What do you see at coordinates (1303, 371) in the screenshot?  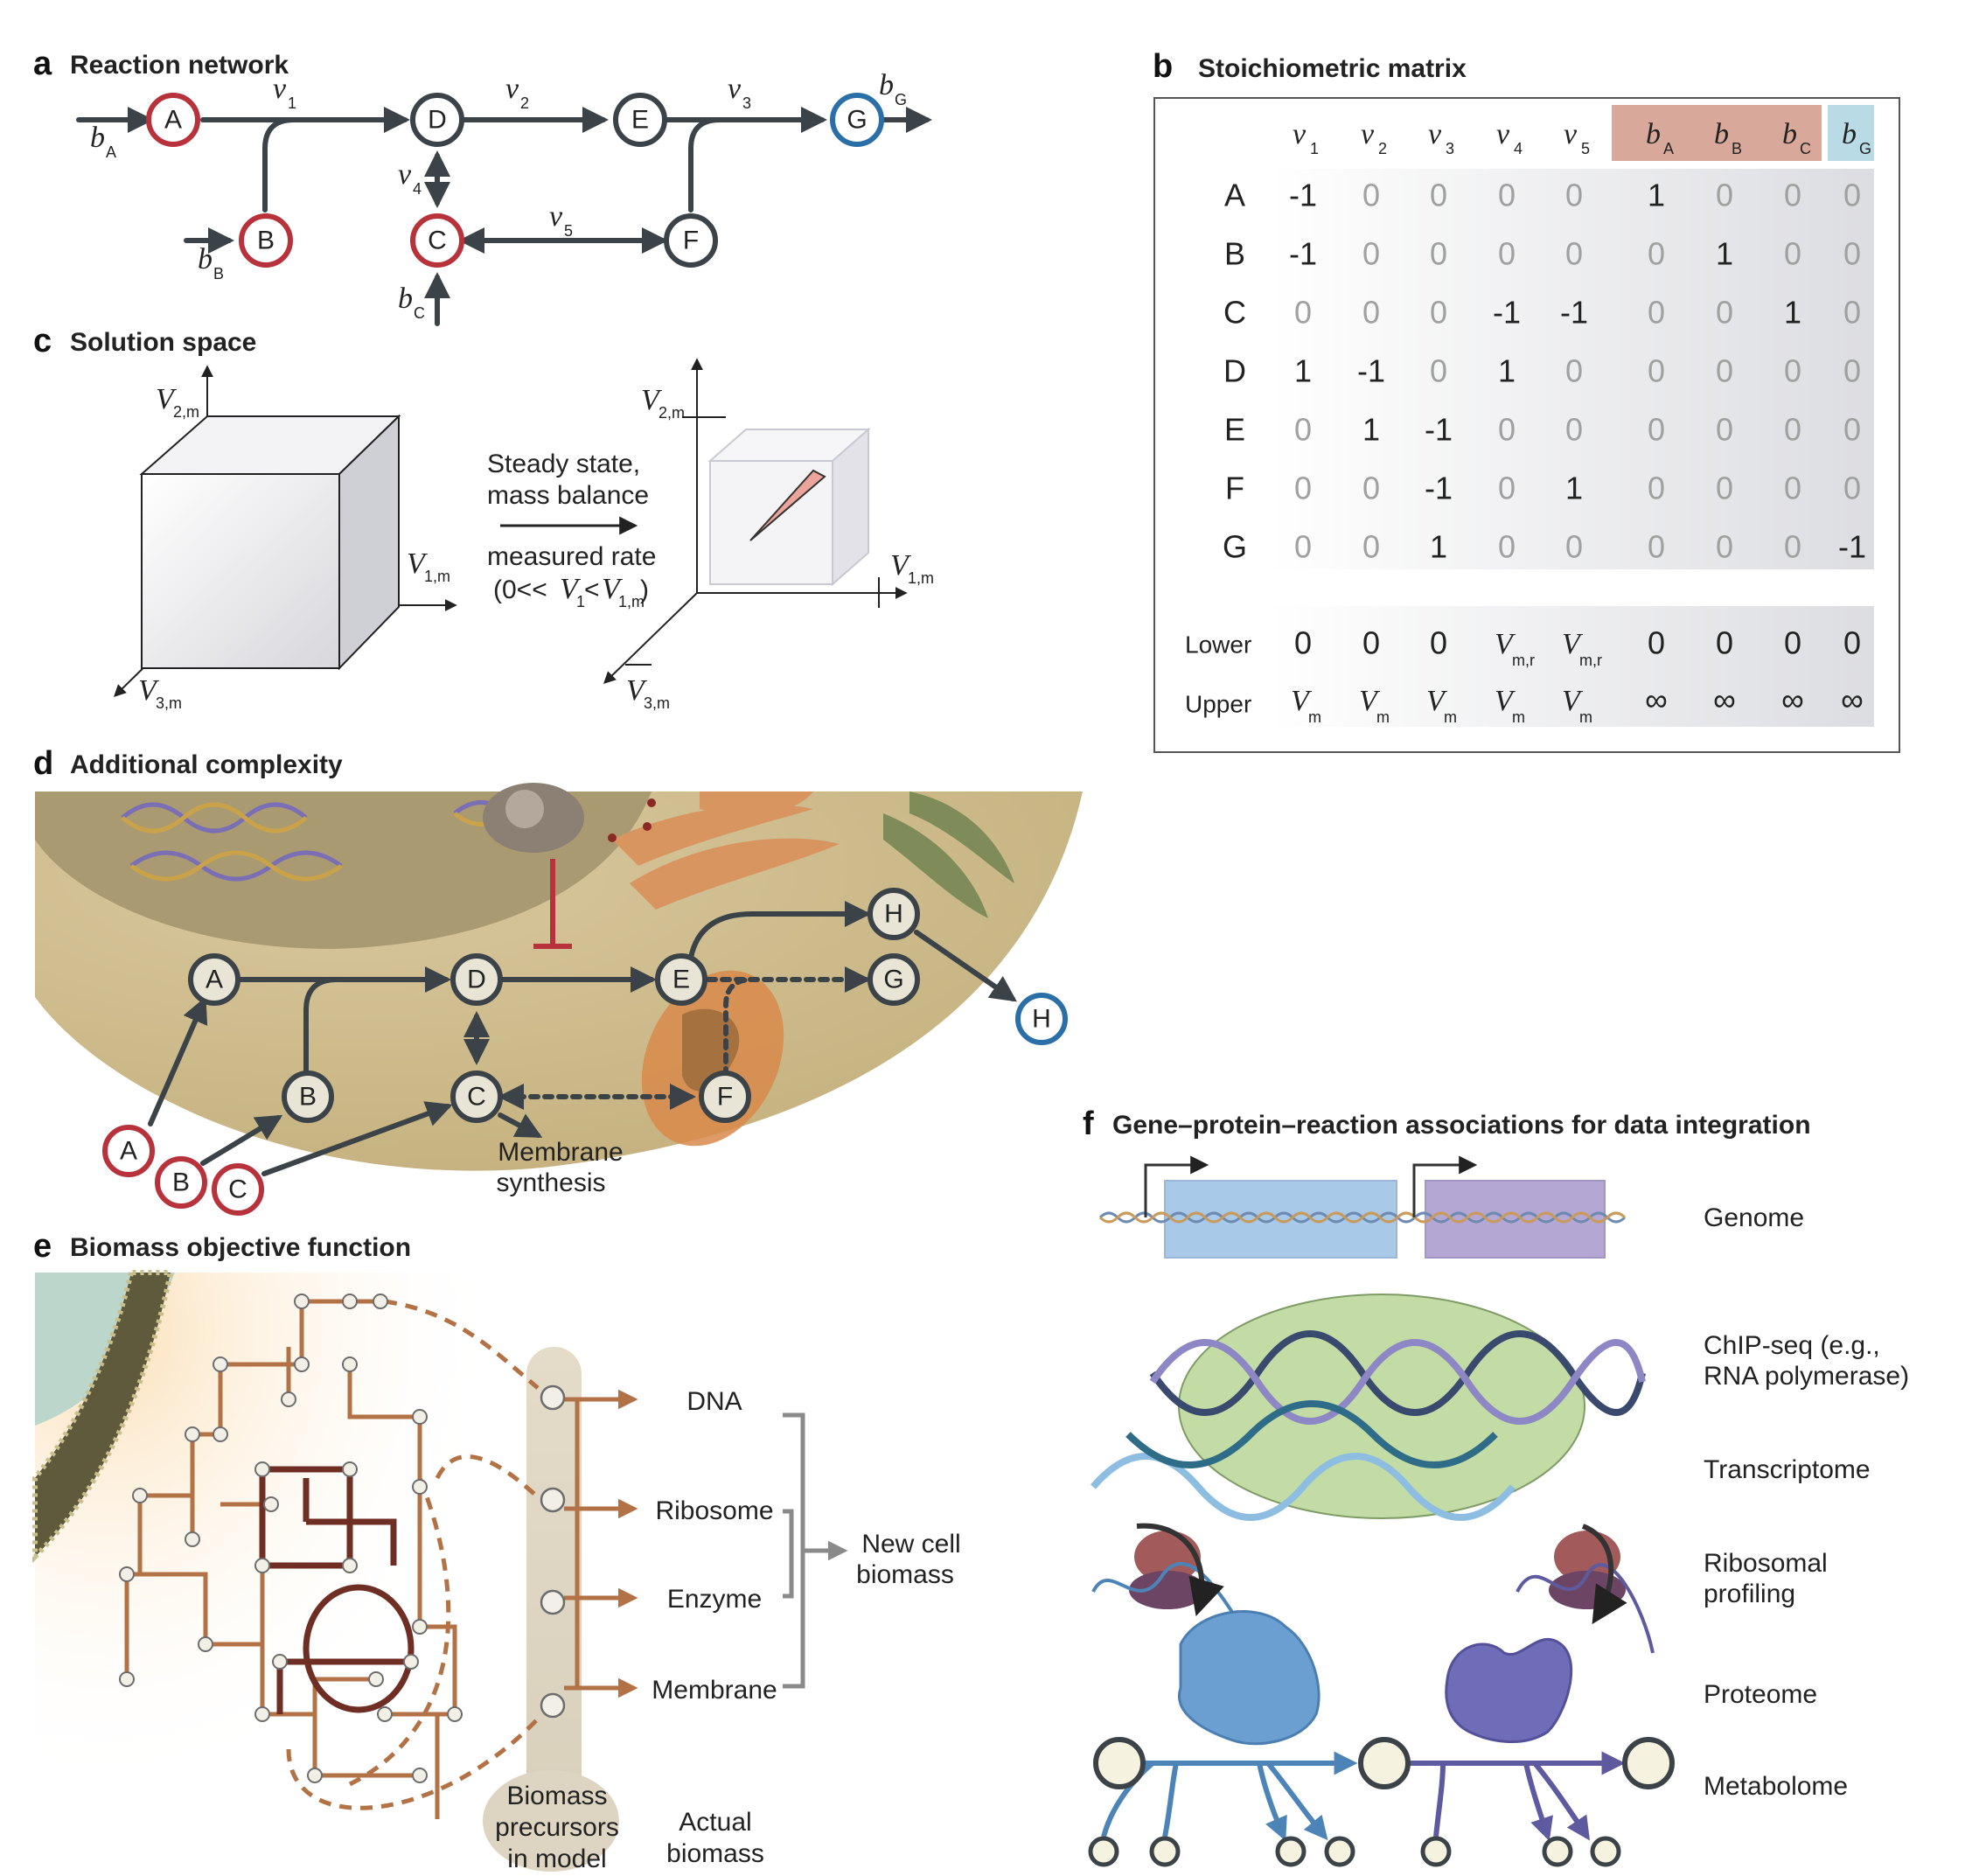 I see `matrix-cell-D-1: 1` at bounding box center [1303, 371].